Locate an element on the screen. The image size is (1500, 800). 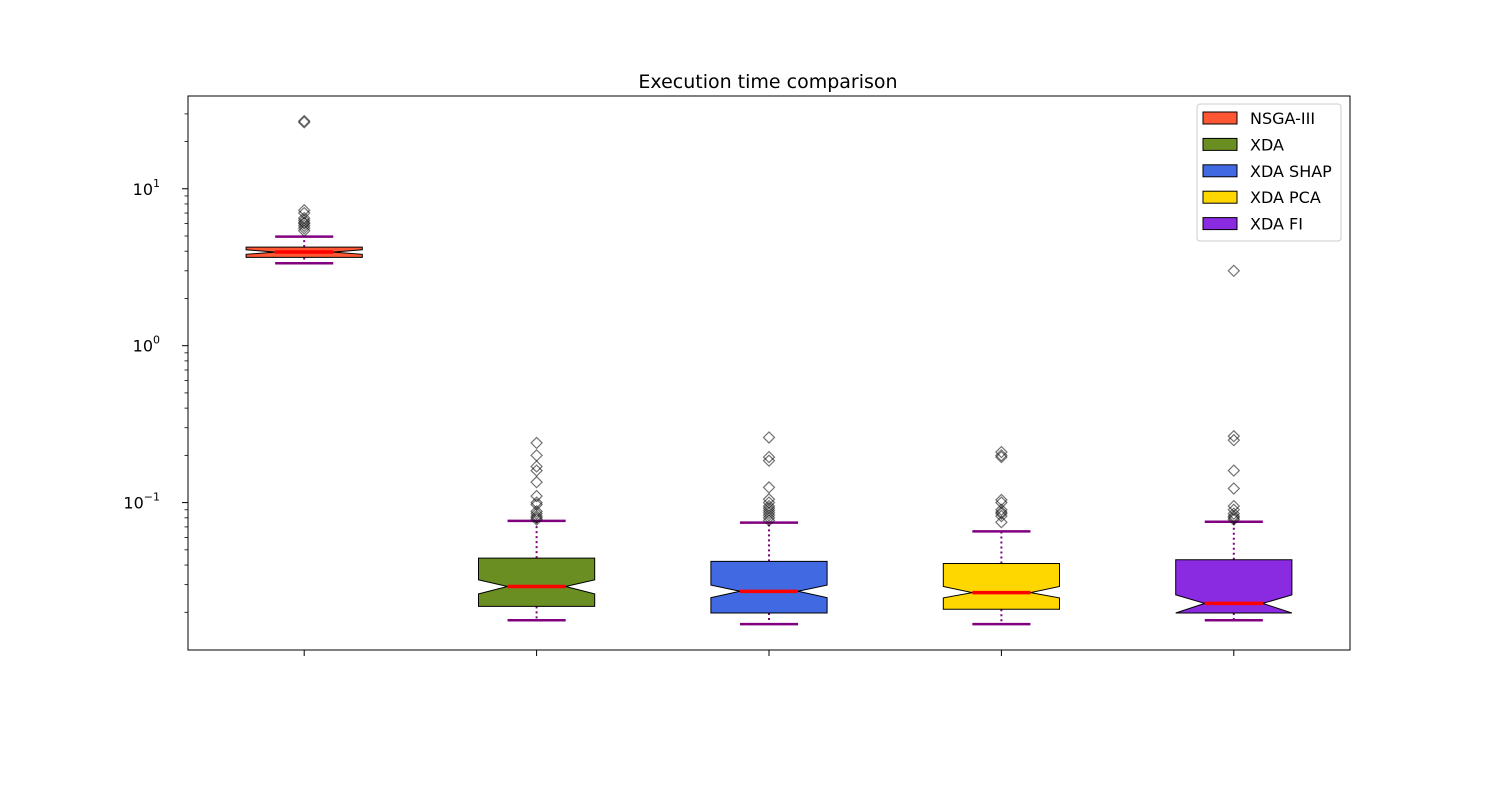
y-tick-label: 10⁻¹ is located at coordinates (141, 502).